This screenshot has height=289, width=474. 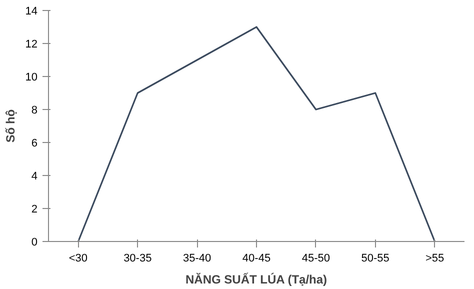 What do you see at coordinates (375, 258) in the screenshot?
I see `x-tick-label: 50-55` at bounding box center [375, 258].